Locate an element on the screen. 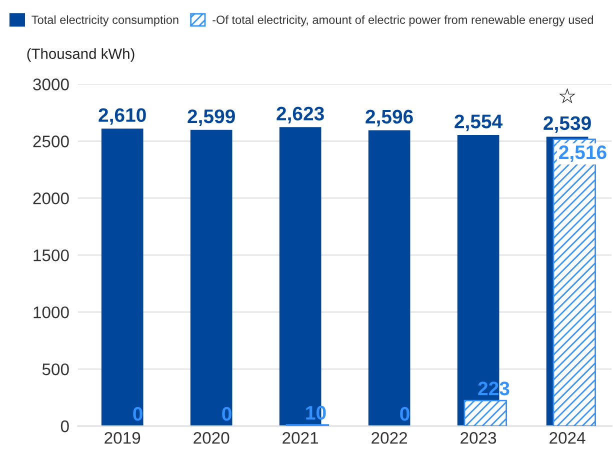  data-label: 2,596 is located at coordinates (389, 118).